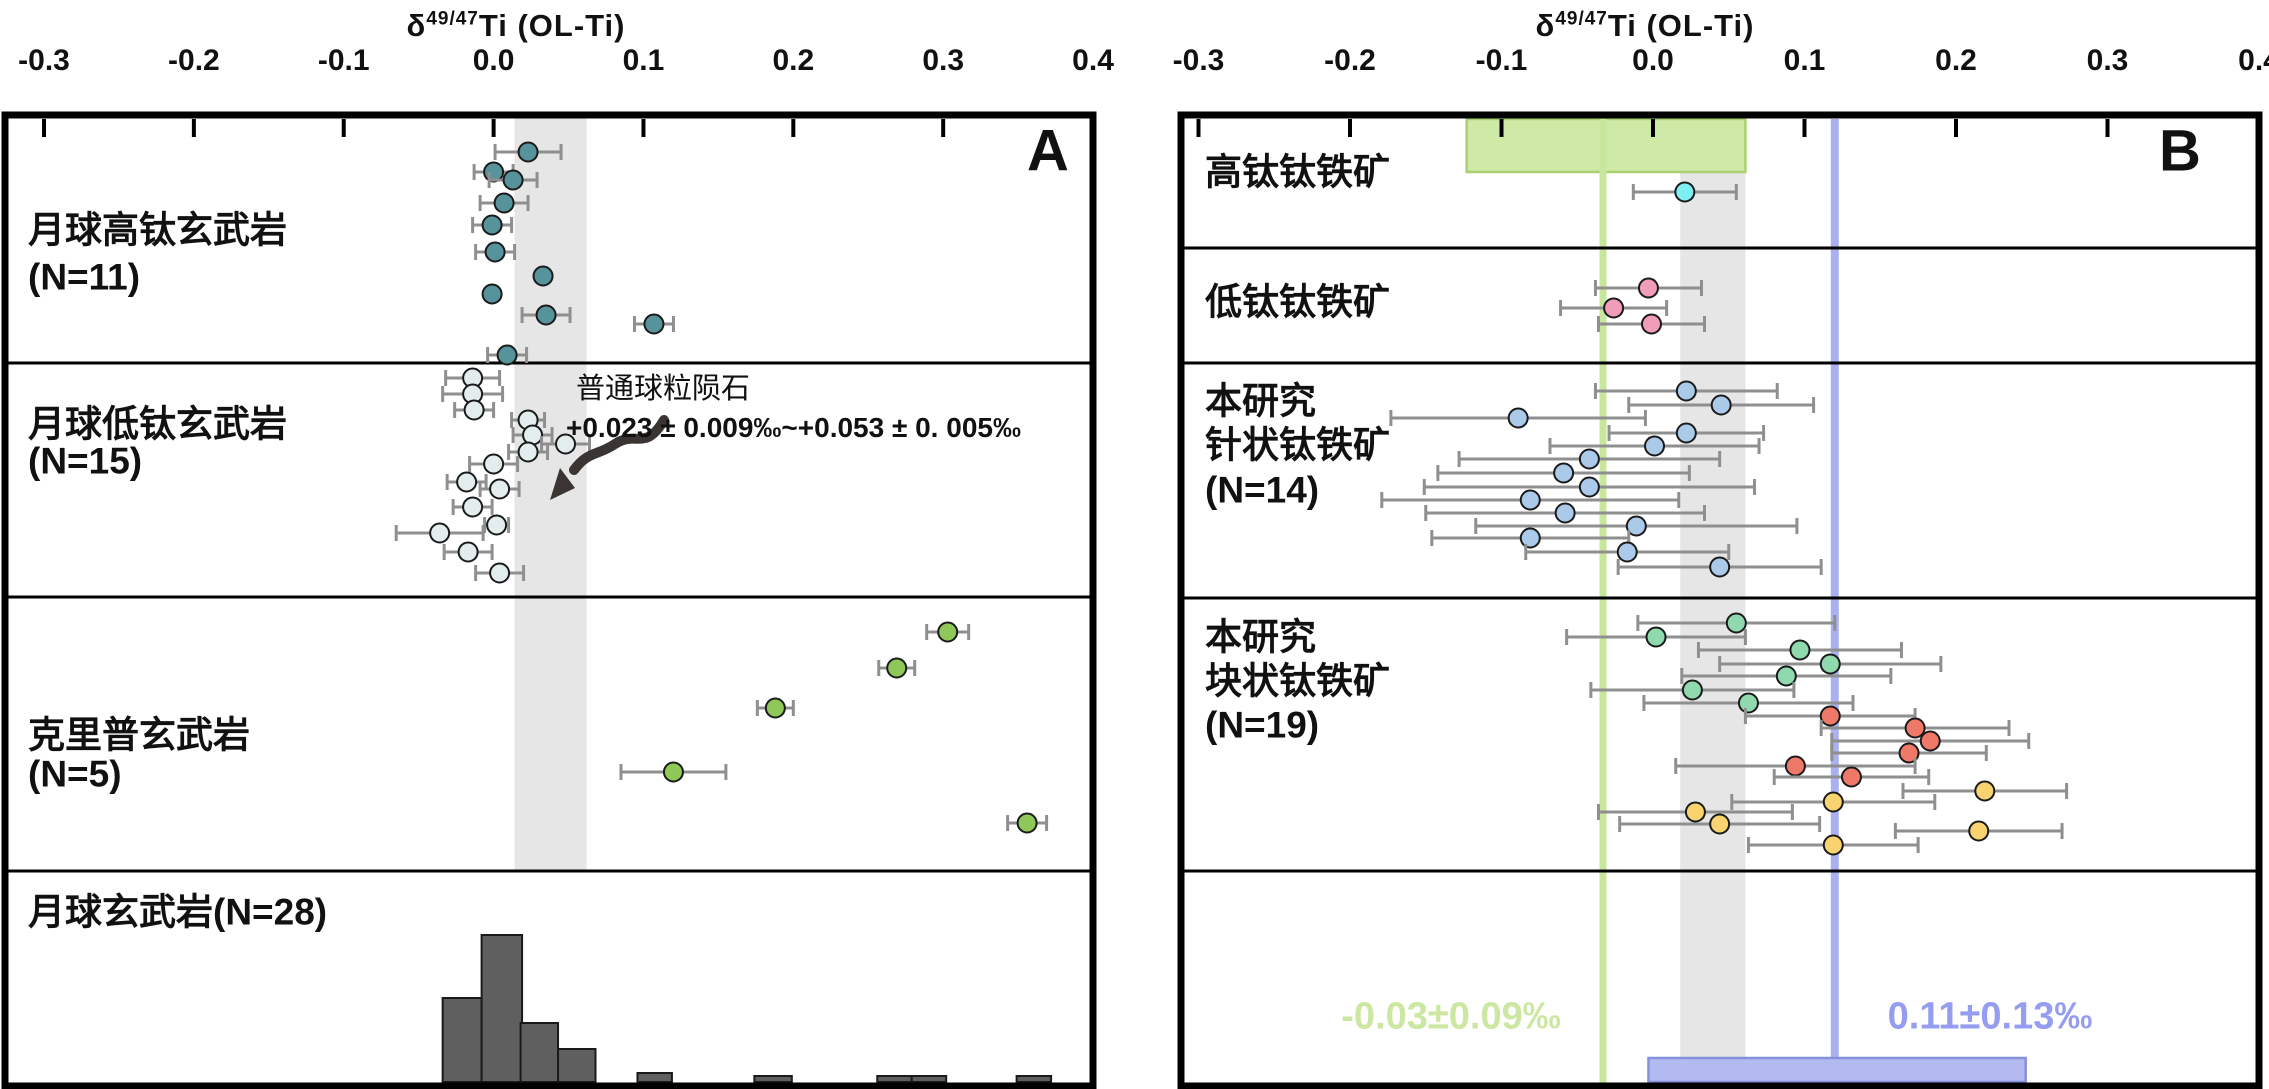 This screenshot has height=1089, width=2269. Describe the element at coordinates (619, 445) in the screenshot. I see `annotation-arrow` at that location.